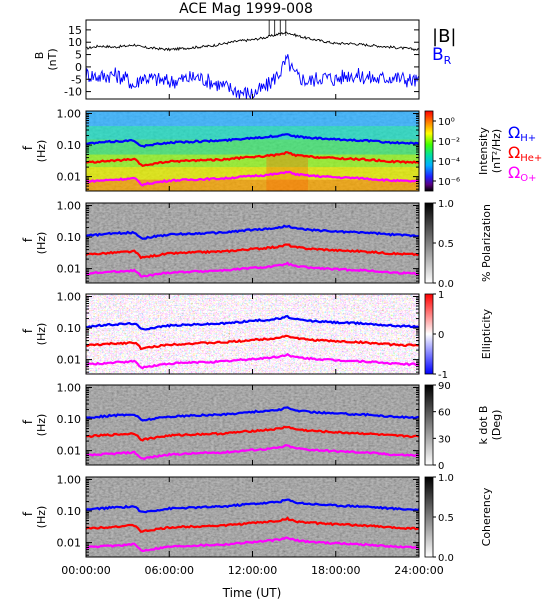 The width and height of the screenshot is (550, 600). I want to click on y-axis-label: B, so click(39, 56).